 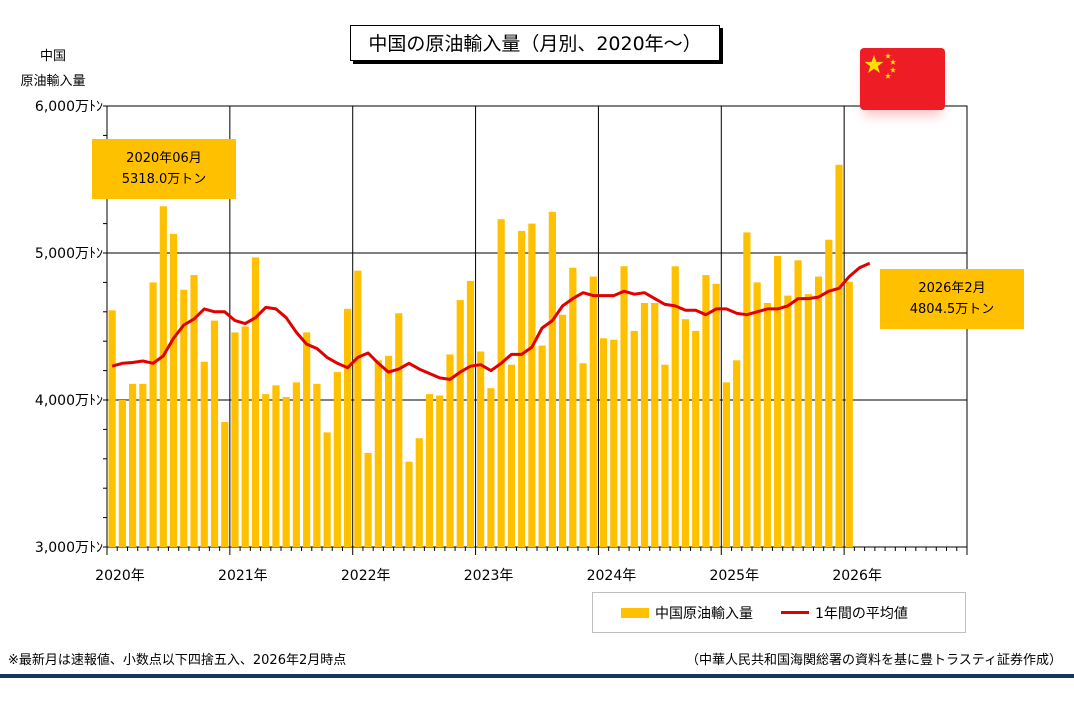 What do you see at coordinates (795, 612) in the screenshot?
I see `legend-swatch-line` at bounding box center [795, 612].